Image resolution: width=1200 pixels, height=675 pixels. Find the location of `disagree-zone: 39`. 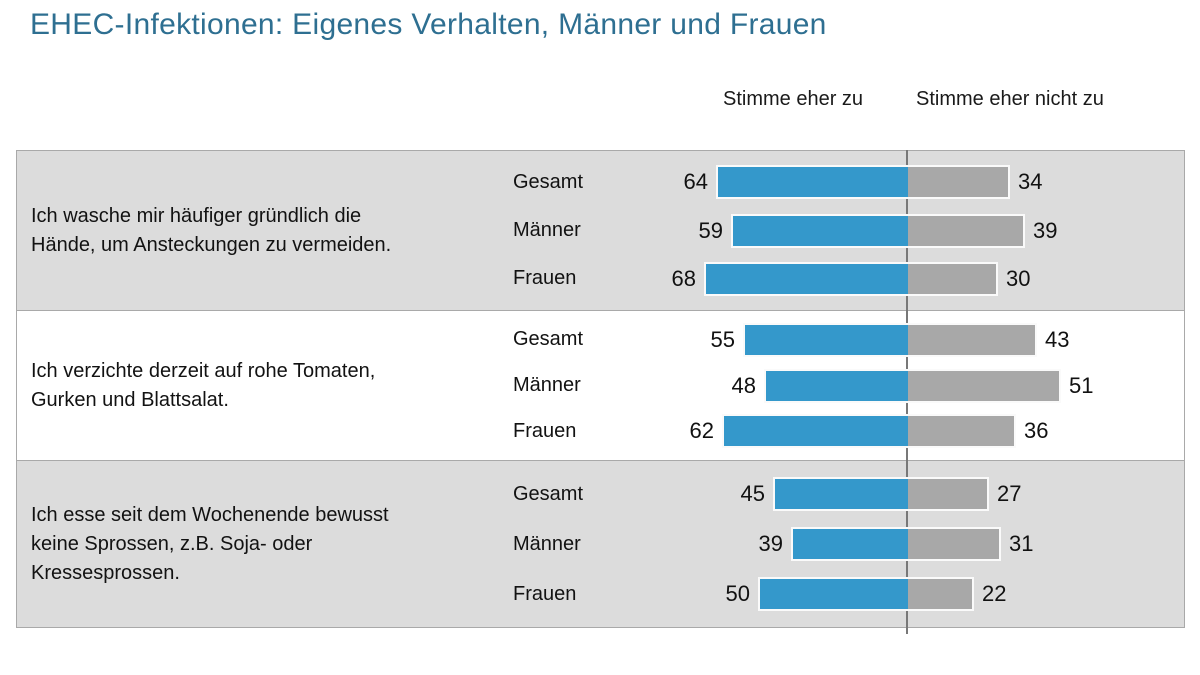

disagree-zone: 39 is located at coordinates (1046, 230).